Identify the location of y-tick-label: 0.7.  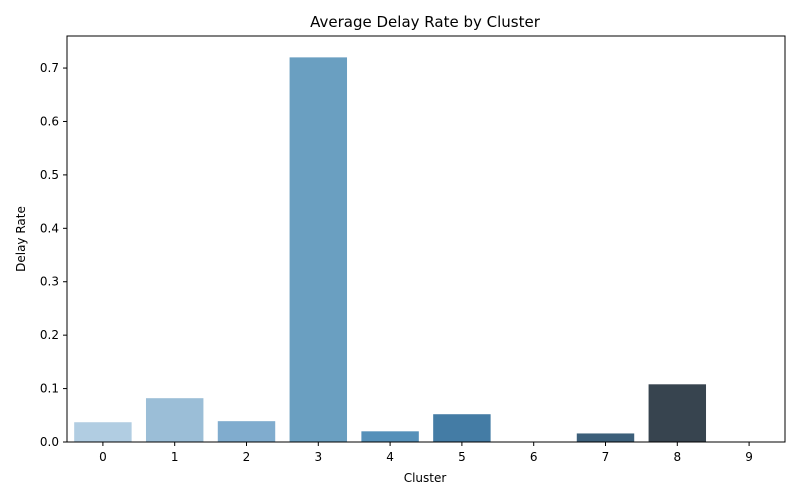
(49, 68).